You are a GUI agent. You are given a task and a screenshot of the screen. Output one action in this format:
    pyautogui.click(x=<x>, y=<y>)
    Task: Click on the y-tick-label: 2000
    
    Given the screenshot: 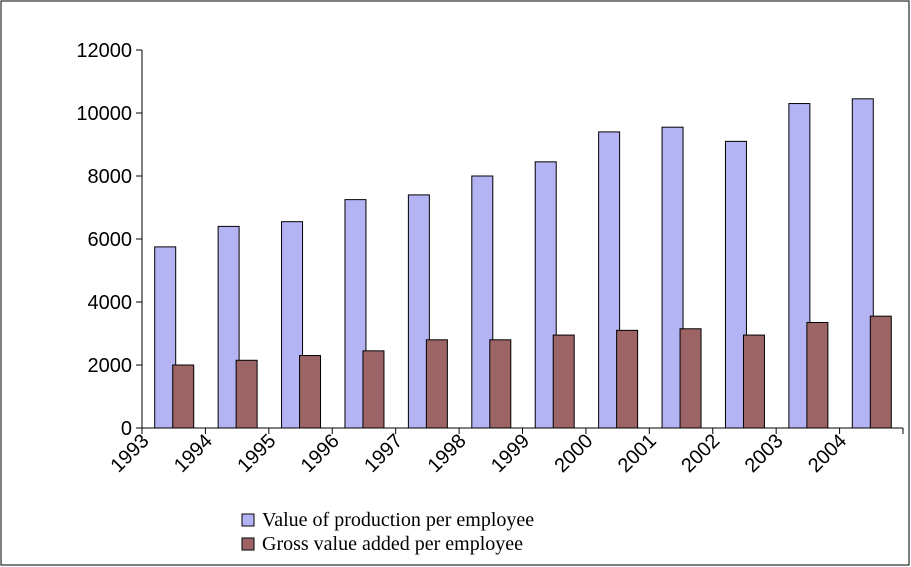 What is the action you would take?
    pyautogui.click(x=110, y=366)
    